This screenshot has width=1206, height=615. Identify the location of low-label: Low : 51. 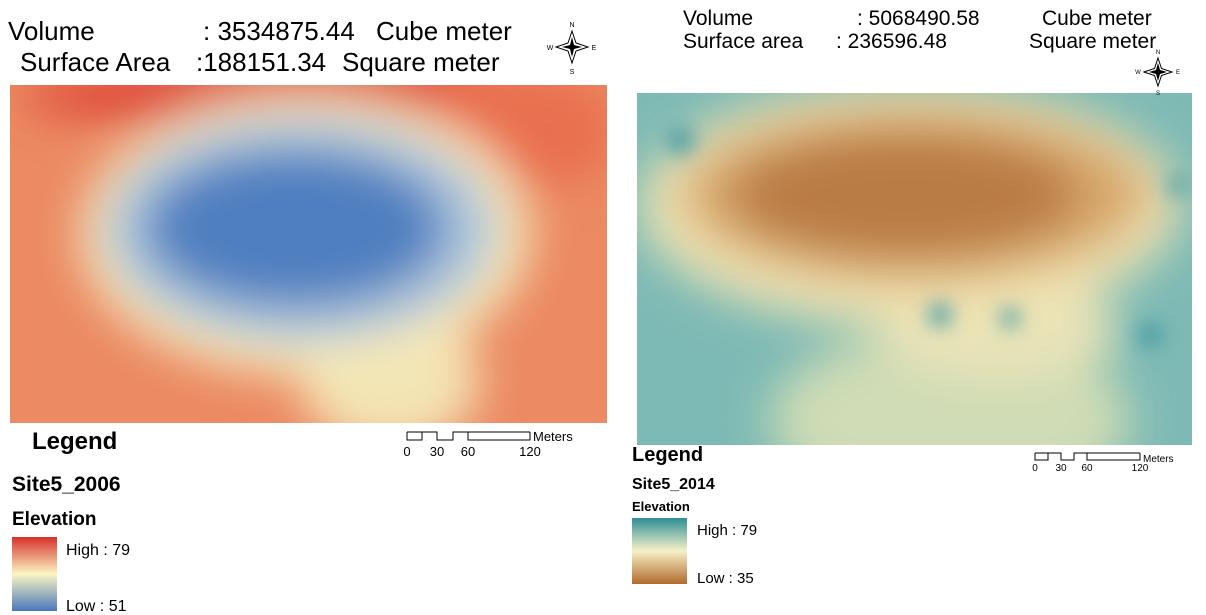
(96, 606).